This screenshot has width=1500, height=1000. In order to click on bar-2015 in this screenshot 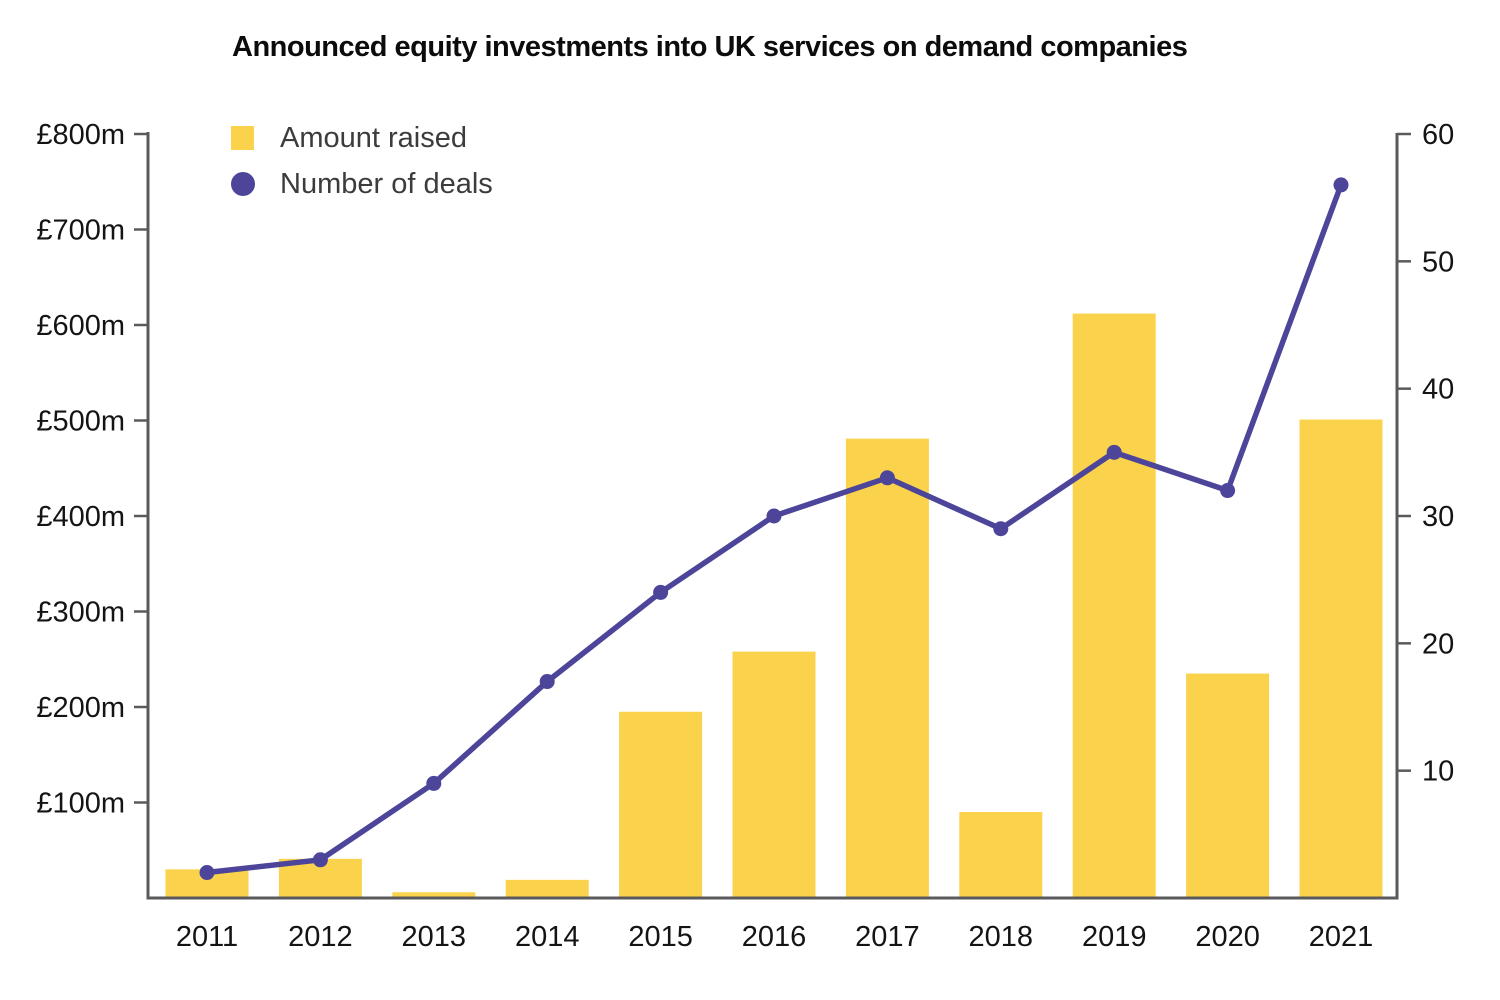, I will do `click(661, 804)`.